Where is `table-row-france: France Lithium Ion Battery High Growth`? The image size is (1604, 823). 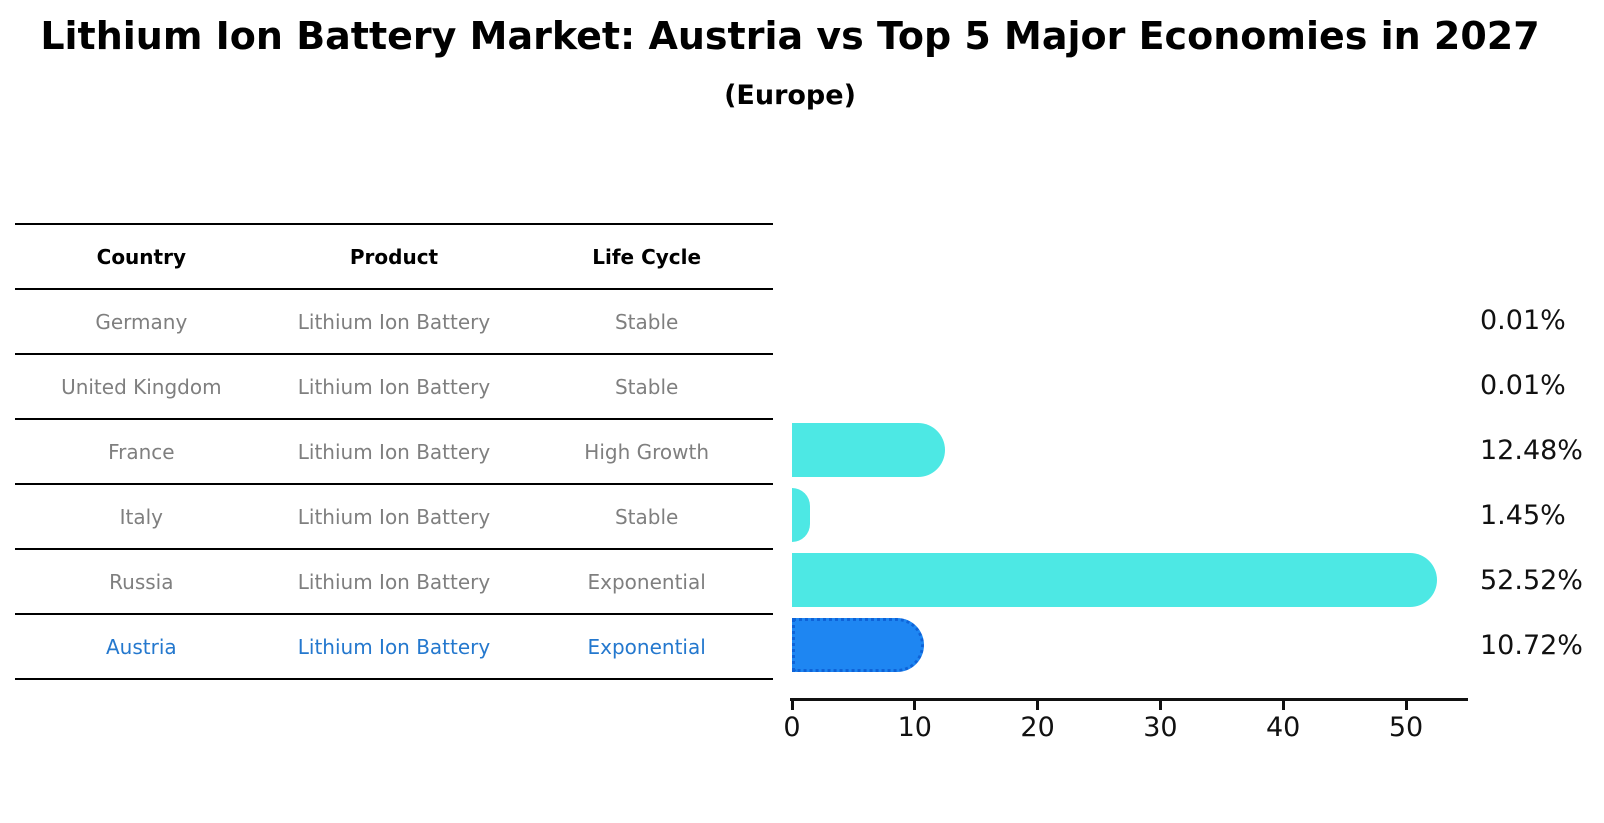 table-row-france: France Lithium Ion Battery High Growth is located at coordinates (394, 450).